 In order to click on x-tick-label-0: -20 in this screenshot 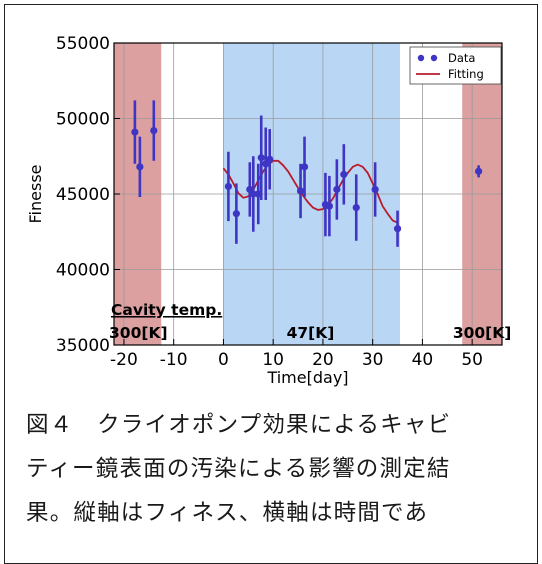, I will do `click(124, 360)`.